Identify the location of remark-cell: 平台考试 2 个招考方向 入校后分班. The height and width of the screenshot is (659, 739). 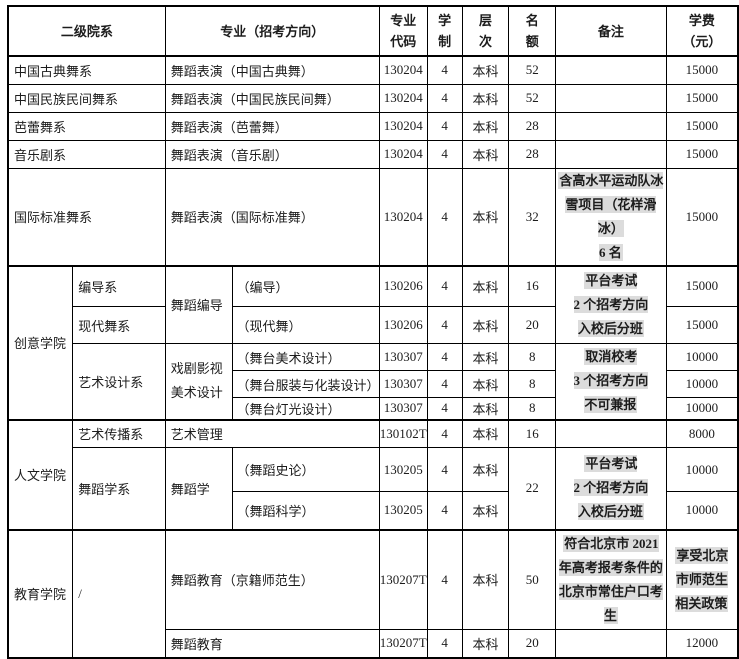
(611, 488).